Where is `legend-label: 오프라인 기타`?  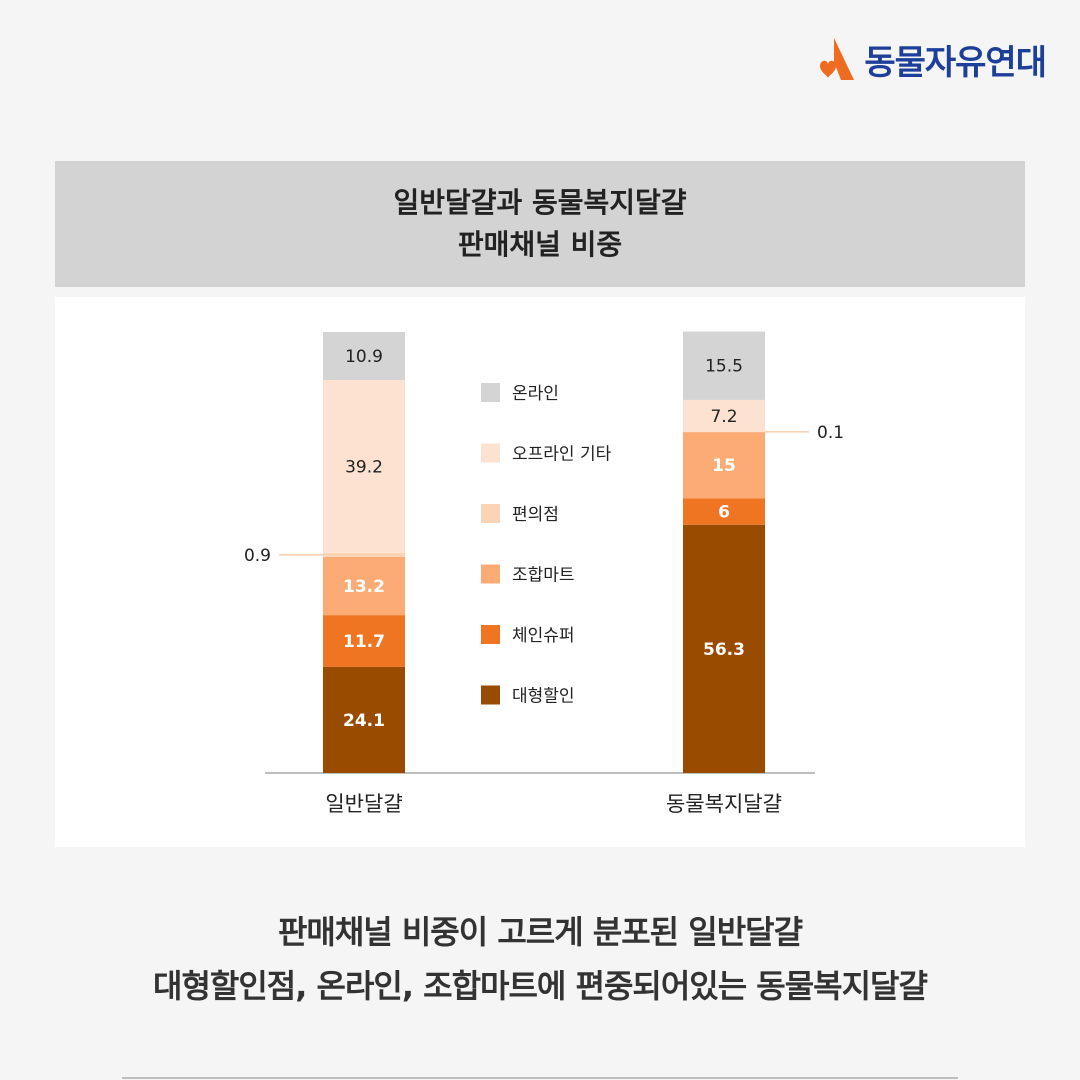 legend-label: 오프라인 기타 is located at coordinates (562, 455).